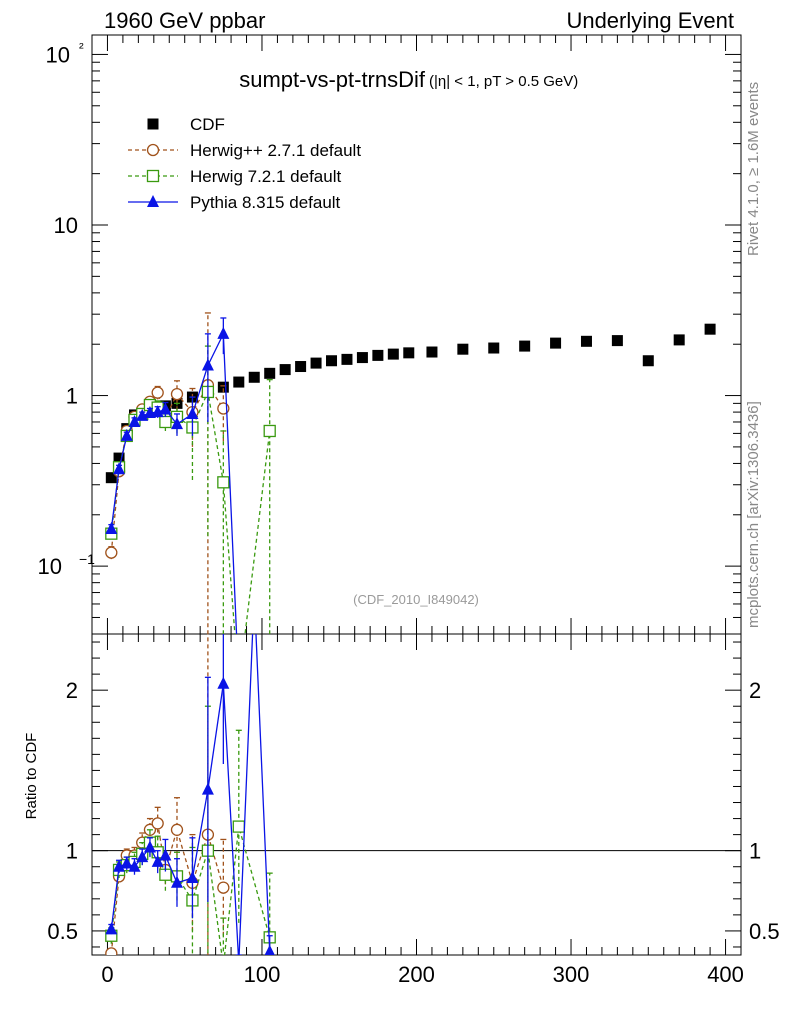  What do you see at coordinates (275, 150) in the screenshot?
I see `legend-label: Herwig++ 2.7.1 default` at bounding box center [275, 150].